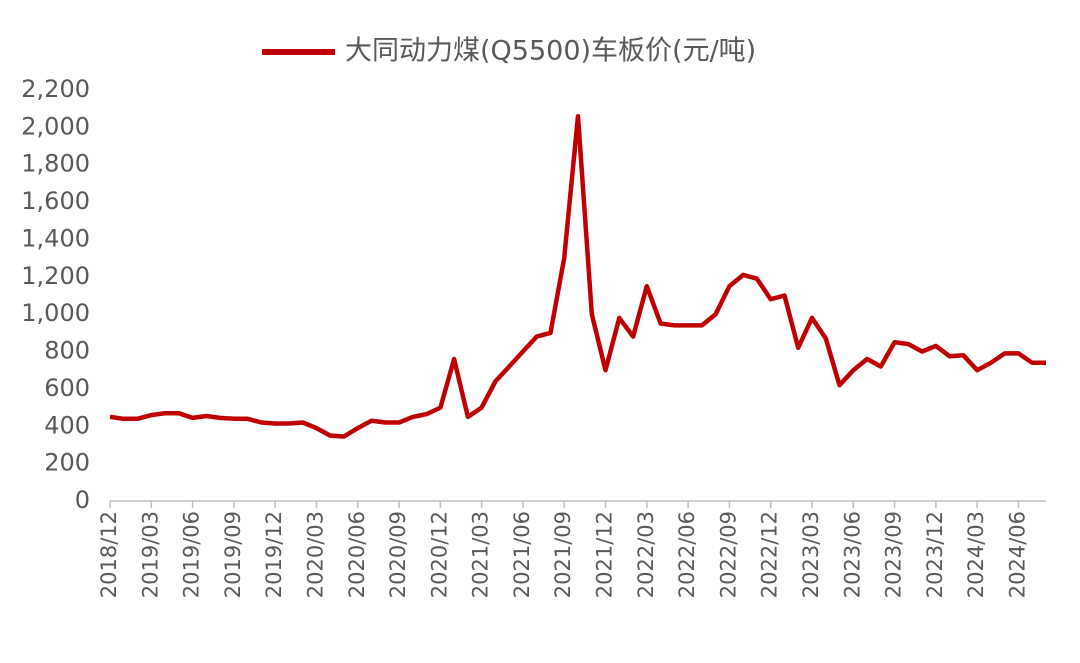  Describe the element at coordinates (605, 554) in the screenshot. I see `x-tick-label: 2021/12` at that location.